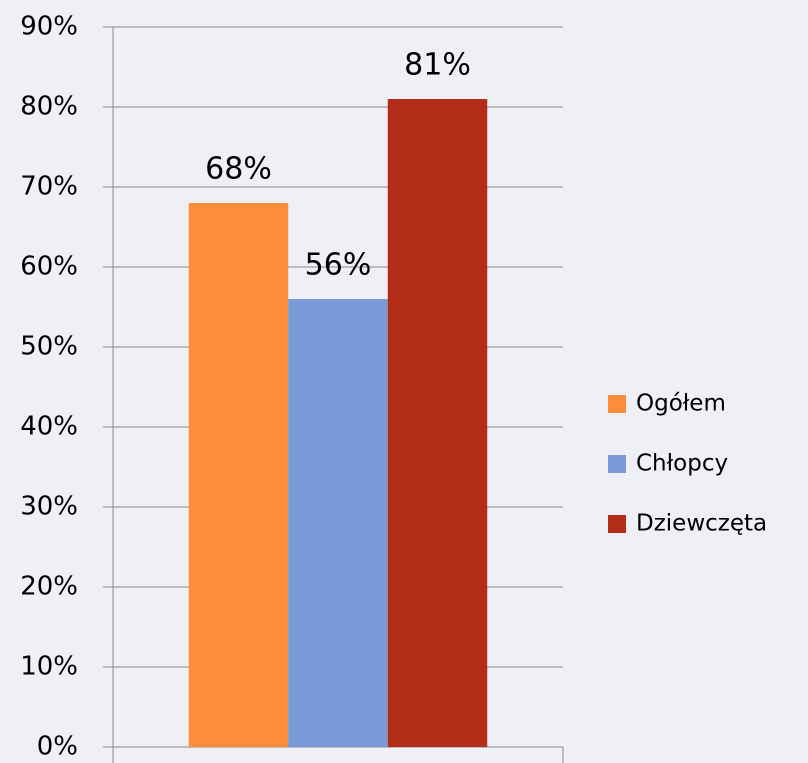 The width and height of the screenshot is (808, 763). What do you see at coordinates (49, 587) in the screenshot?
I see `y-tick-label: 20%` at bounding box center [49, 587].